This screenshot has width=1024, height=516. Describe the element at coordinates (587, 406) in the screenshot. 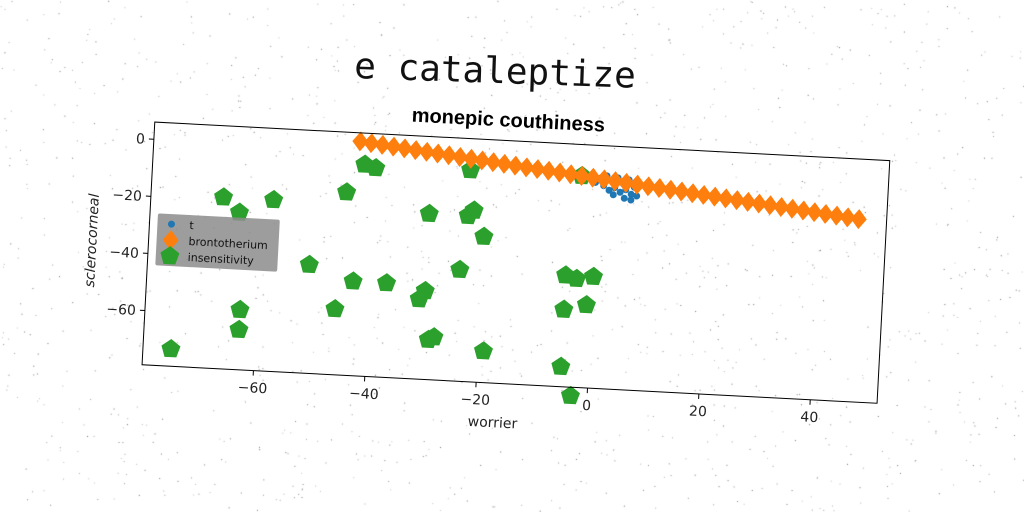

I see `x-tick-label: 0` at that location.